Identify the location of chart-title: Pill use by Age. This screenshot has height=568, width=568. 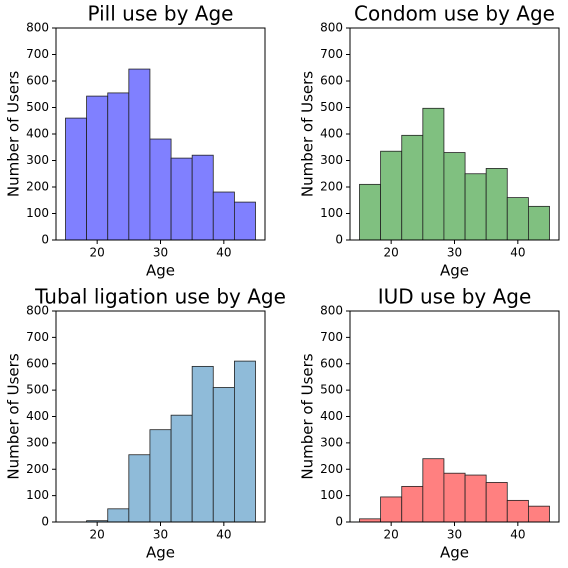
(161, 14).